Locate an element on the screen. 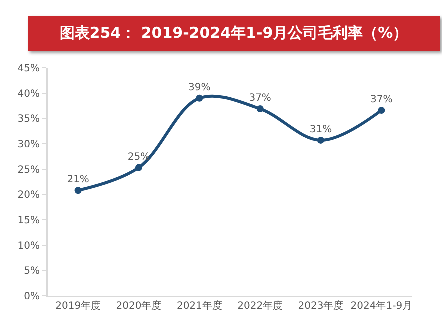 Image resolution: width=442 pixels, height=332 pixels. y-tick-label: 5% is located at coordinates (32, 272).